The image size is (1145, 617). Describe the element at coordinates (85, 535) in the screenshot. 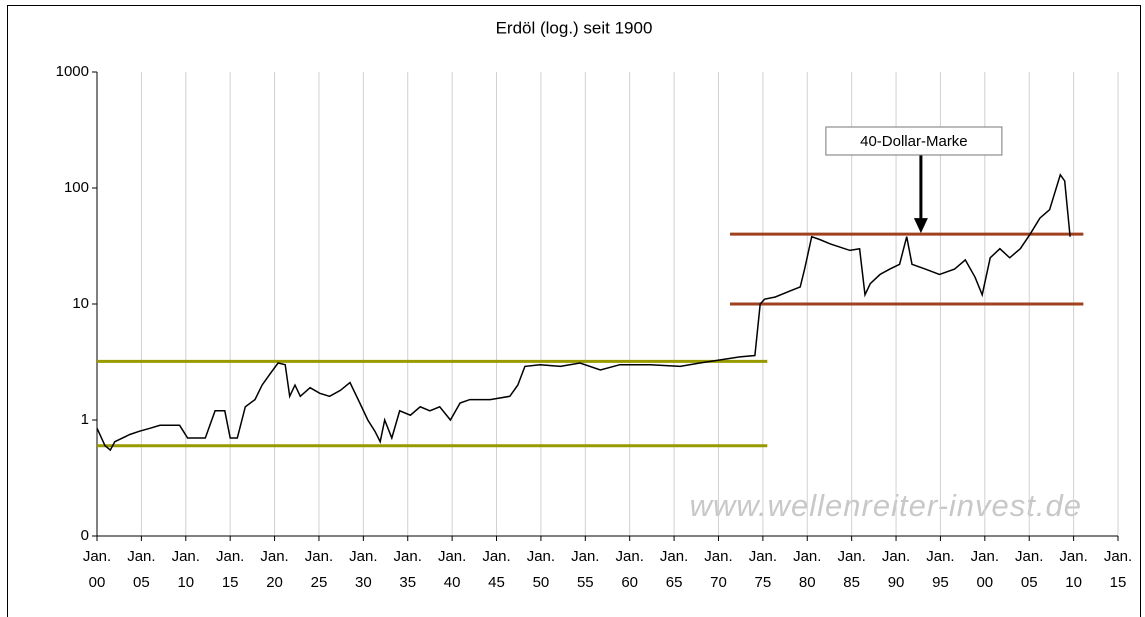

I see `y-tick-label: 0` at that location.